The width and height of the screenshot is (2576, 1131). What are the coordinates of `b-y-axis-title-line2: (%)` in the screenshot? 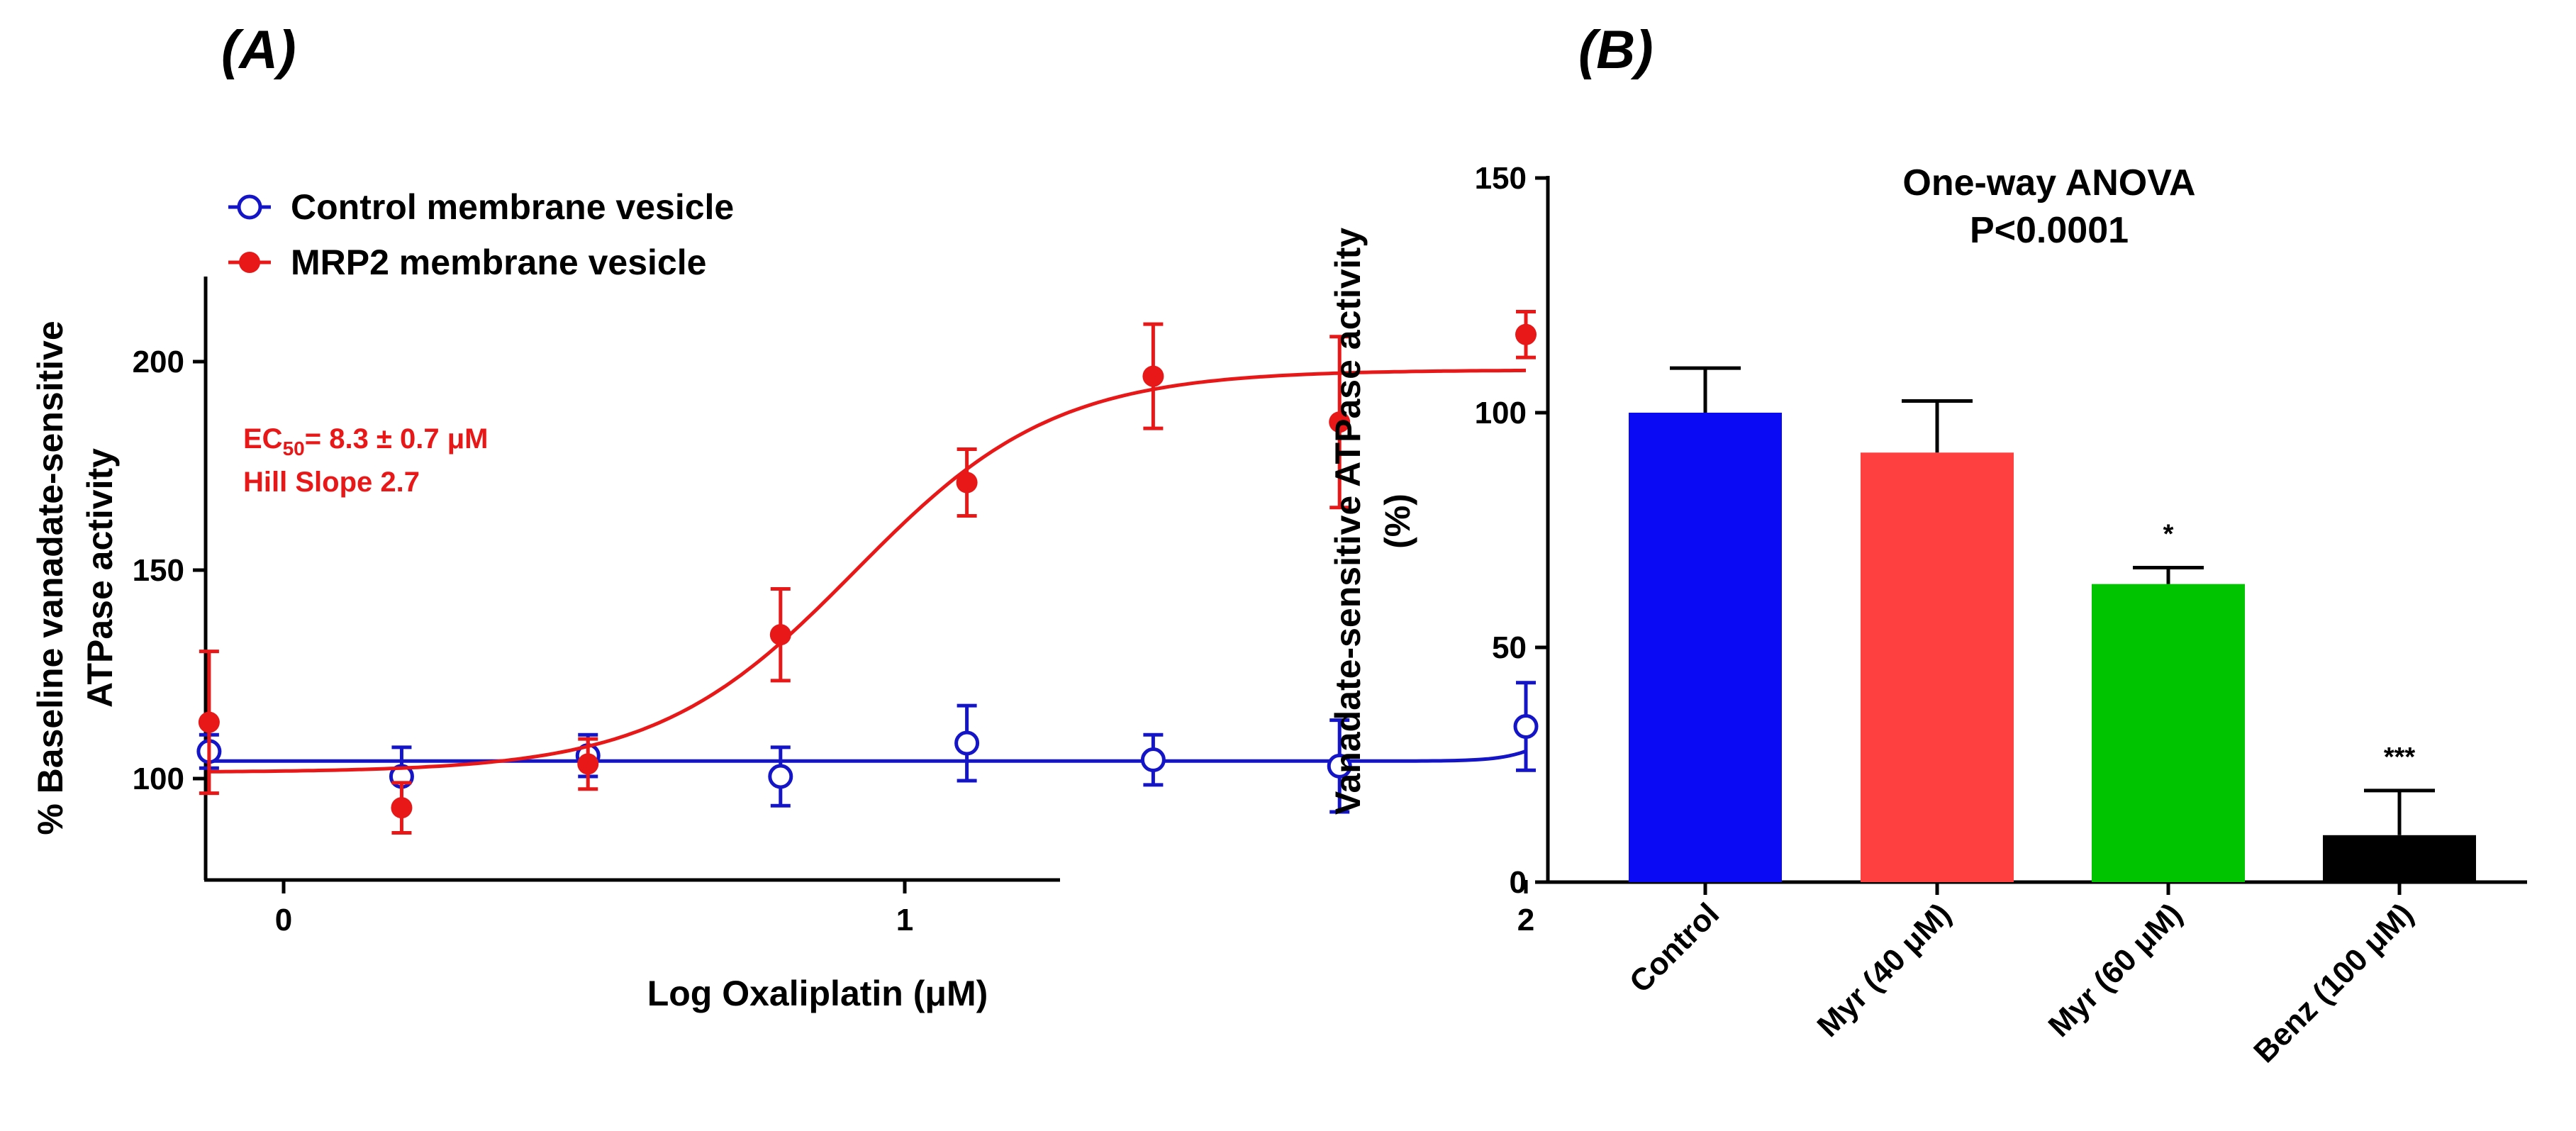 It's located at (1397, 521).